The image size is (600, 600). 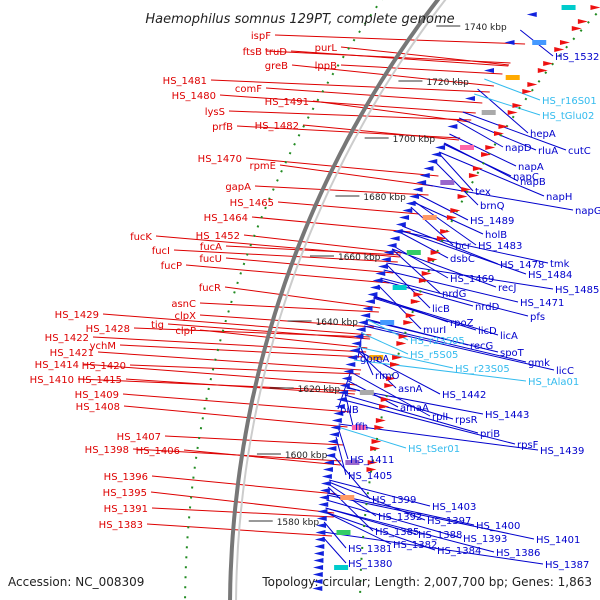 What do you see at coordinates (518, 553) in the screenshot?
I see `gene-label-right: HS_1386` at bounding box center [518, 553].